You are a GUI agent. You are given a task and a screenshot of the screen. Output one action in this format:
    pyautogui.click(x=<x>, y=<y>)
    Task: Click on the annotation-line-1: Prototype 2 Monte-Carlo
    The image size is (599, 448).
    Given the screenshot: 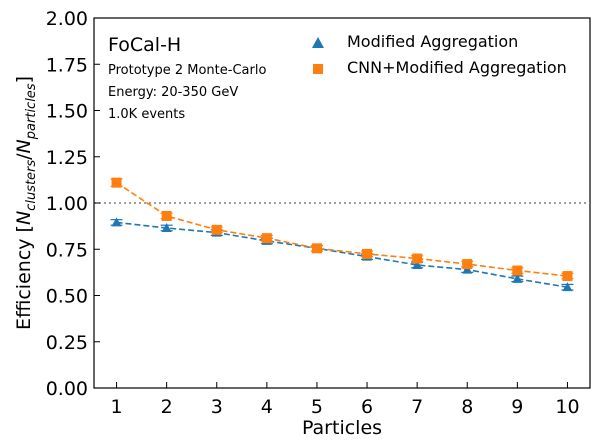 What is the action you would take?
    pyautogui.click(x=187, y=70)
    